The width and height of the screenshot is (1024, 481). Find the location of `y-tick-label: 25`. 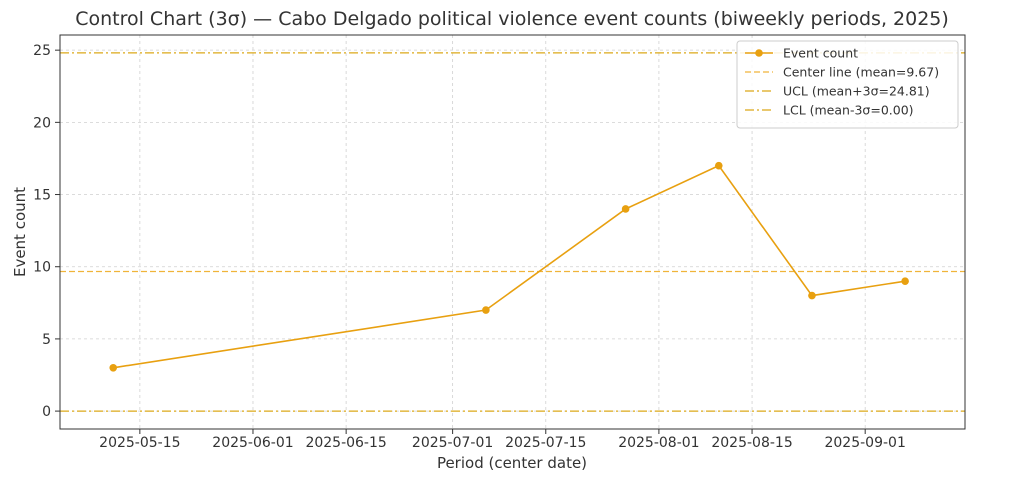

y-tick-label: 25 is located at coordinates (42, 51).